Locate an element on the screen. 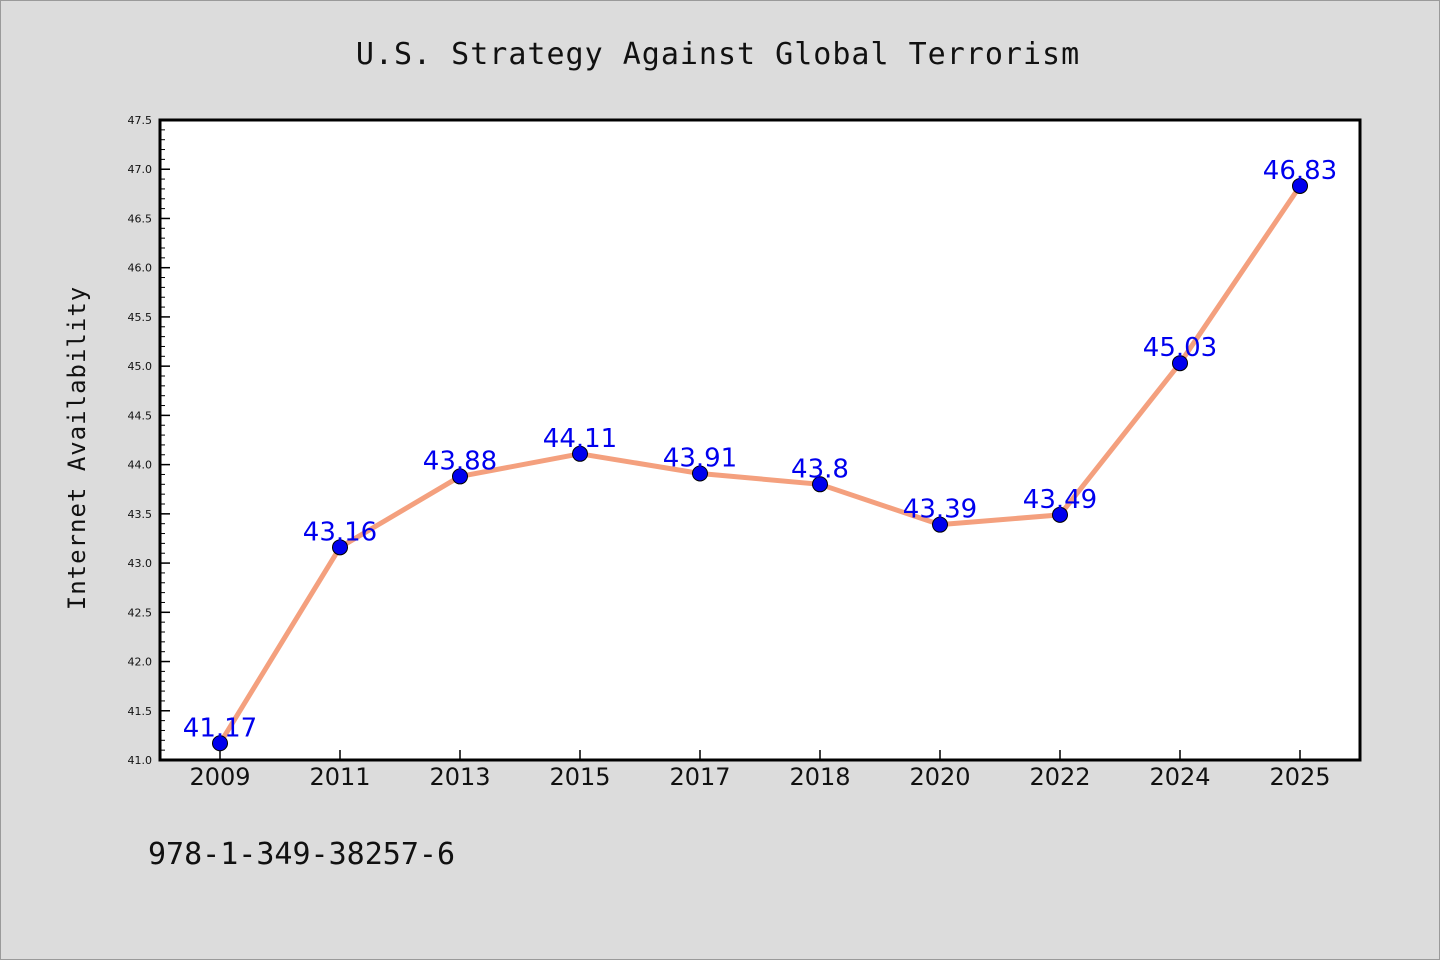 The image size is (1440, 960). footnote-isbn: 978-1-349-38257-6 is located at coordinates (301, 854).